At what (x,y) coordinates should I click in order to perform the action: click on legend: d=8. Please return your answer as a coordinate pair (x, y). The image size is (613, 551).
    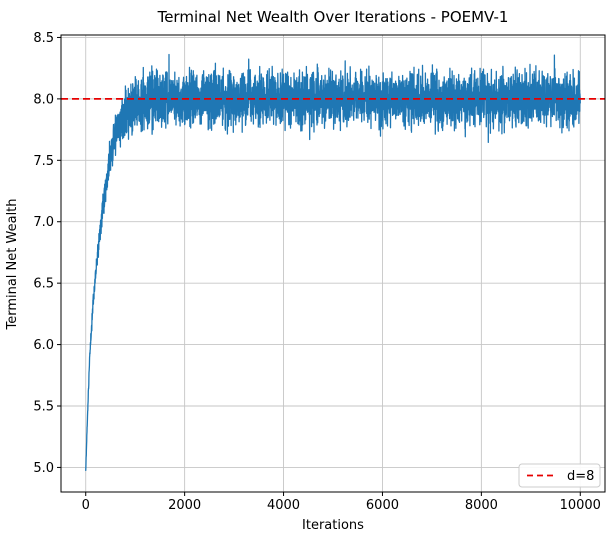
    Looking at the image, I should click on (559, 475).